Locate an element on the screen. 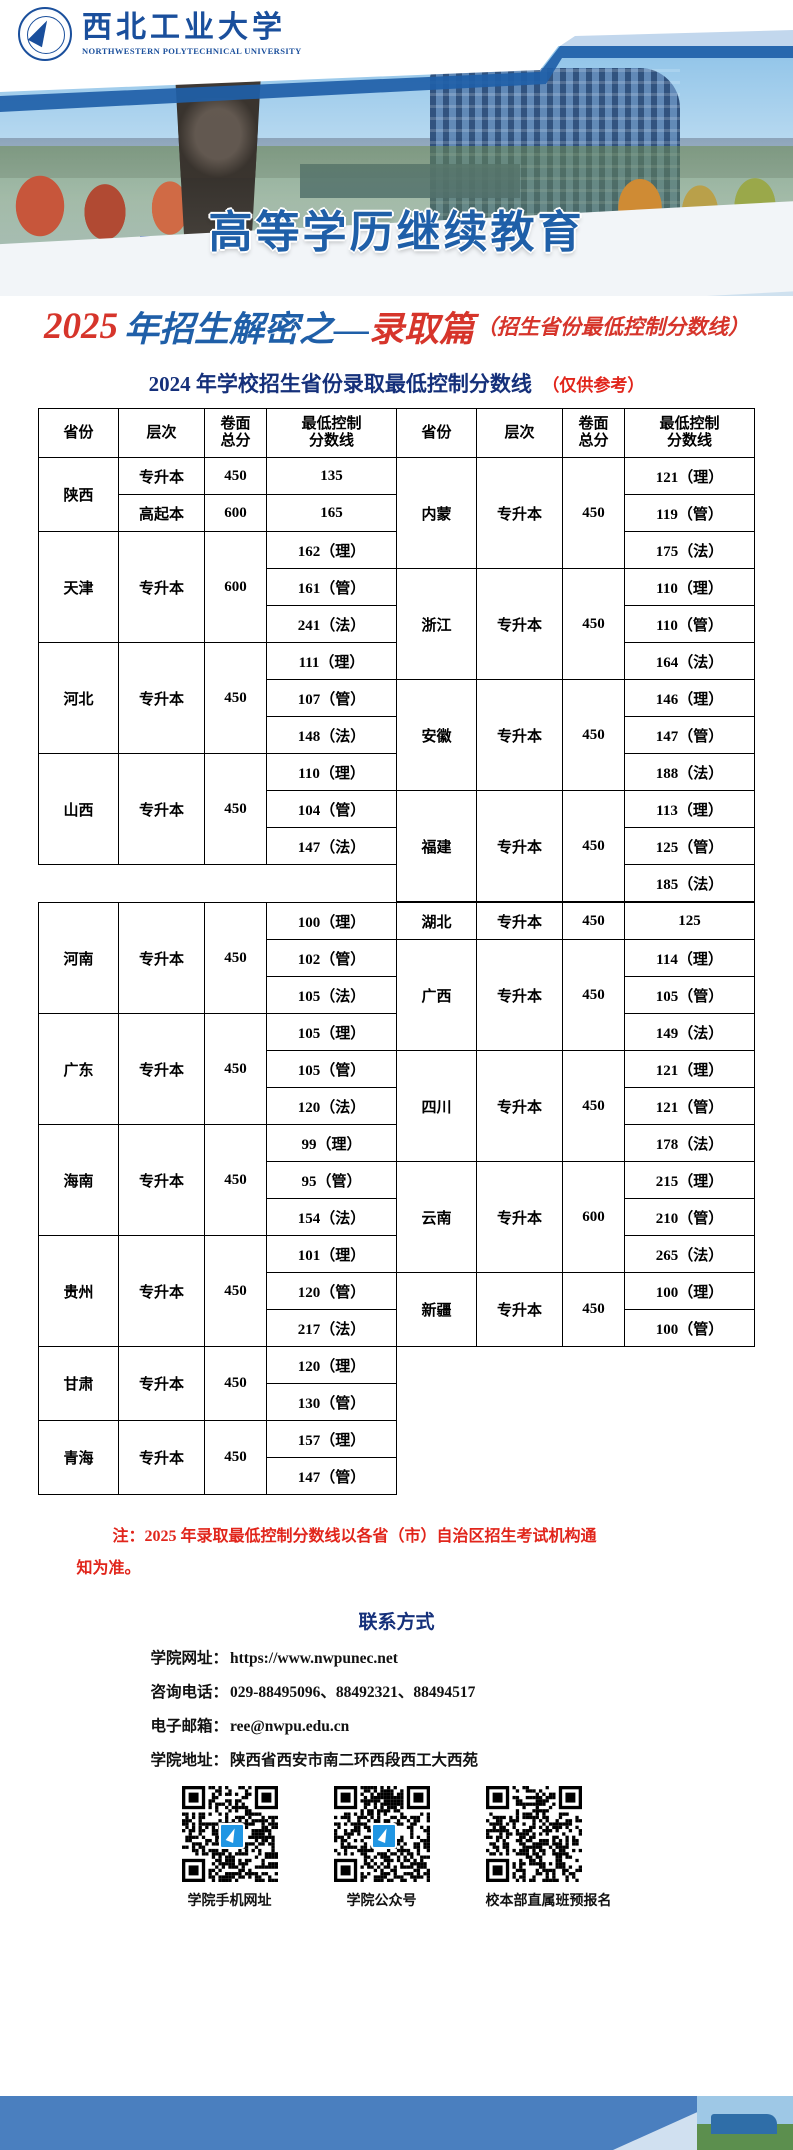 This screenshot has width=793, height=2150. table-row: 154（法） 210（管） is located at coordinates (397, 1217).